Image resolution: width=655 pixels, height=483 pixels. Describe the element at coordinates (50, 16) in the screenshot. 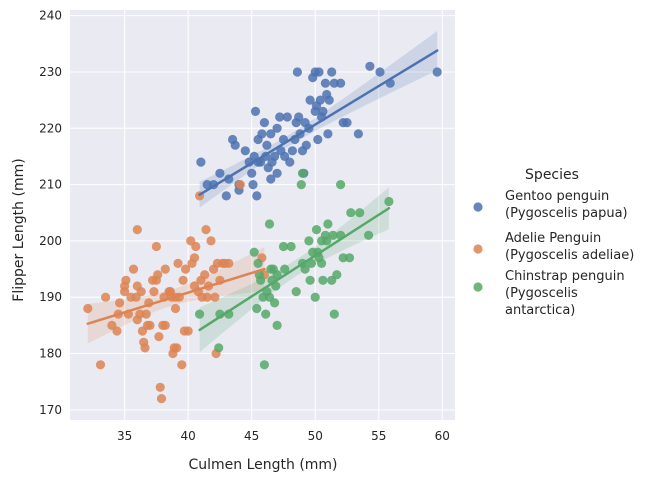

I see `y-tick-label: 240` at that location.